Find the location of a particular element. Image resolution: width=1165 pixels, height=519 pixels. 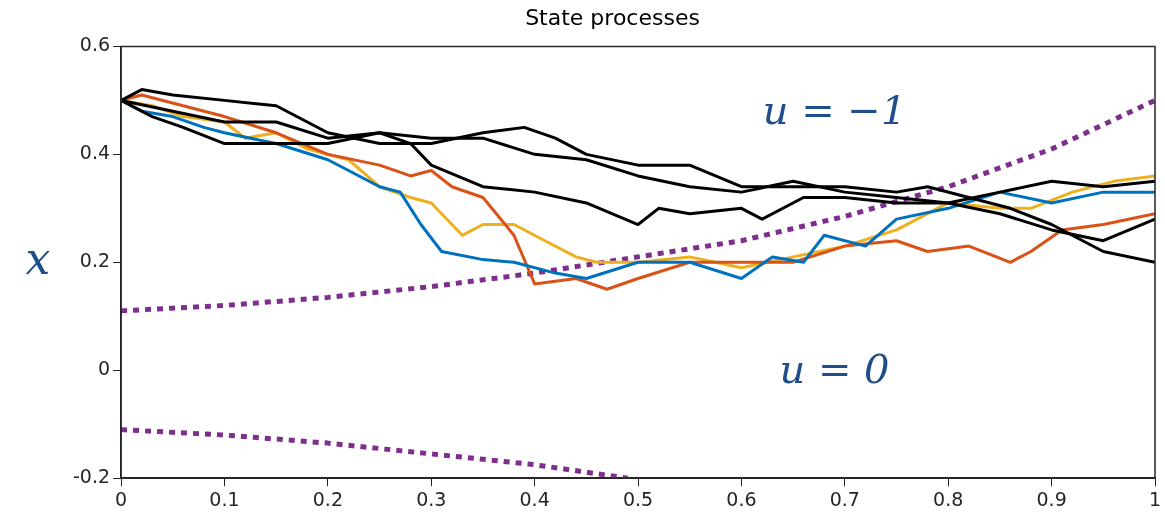

x-tick-label: 0.4 is located at coordinates (534, 498).